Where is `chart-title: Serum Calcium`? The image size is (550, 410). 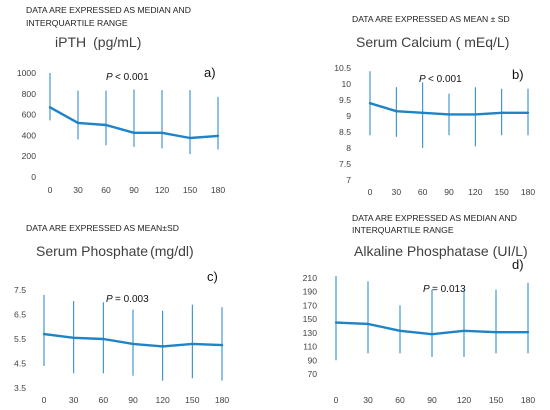
chart-title: Serum Calcium is located at coordinates (404, 42).